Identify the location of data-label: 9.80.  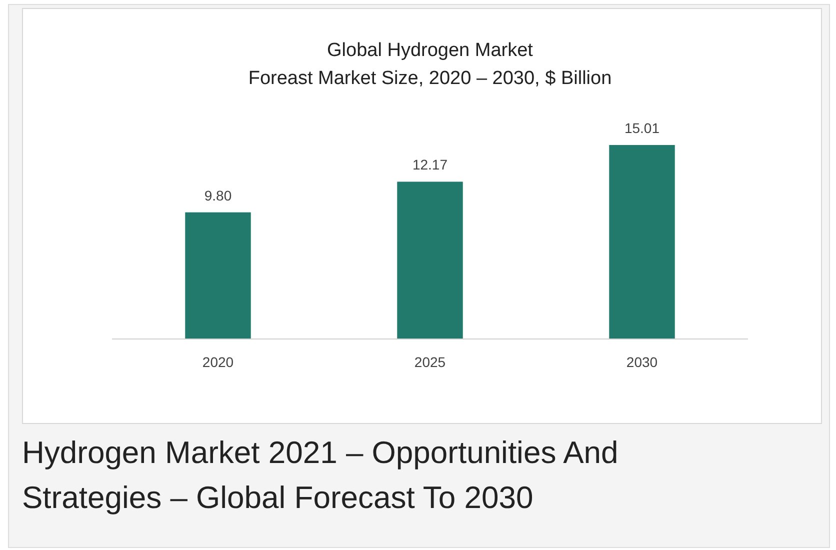
(218, 195).